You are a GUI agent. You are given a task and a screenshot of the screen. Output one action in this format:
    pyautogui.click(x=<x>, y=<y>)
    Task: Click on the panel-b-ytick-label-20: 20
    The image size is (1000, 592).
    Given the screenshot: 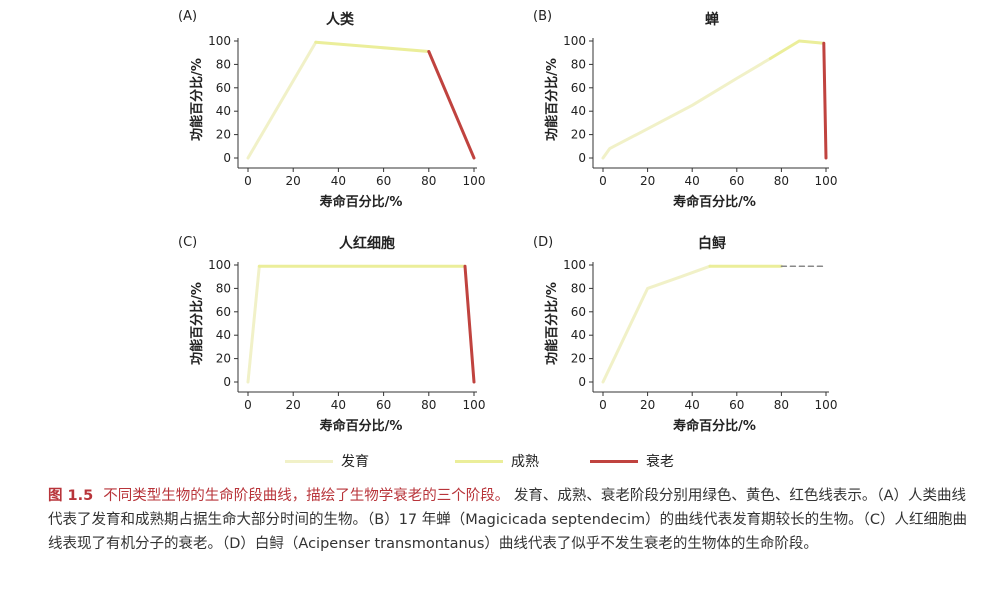 What is the action you would take?
    pyautogui.click(x=578, y=135)
    